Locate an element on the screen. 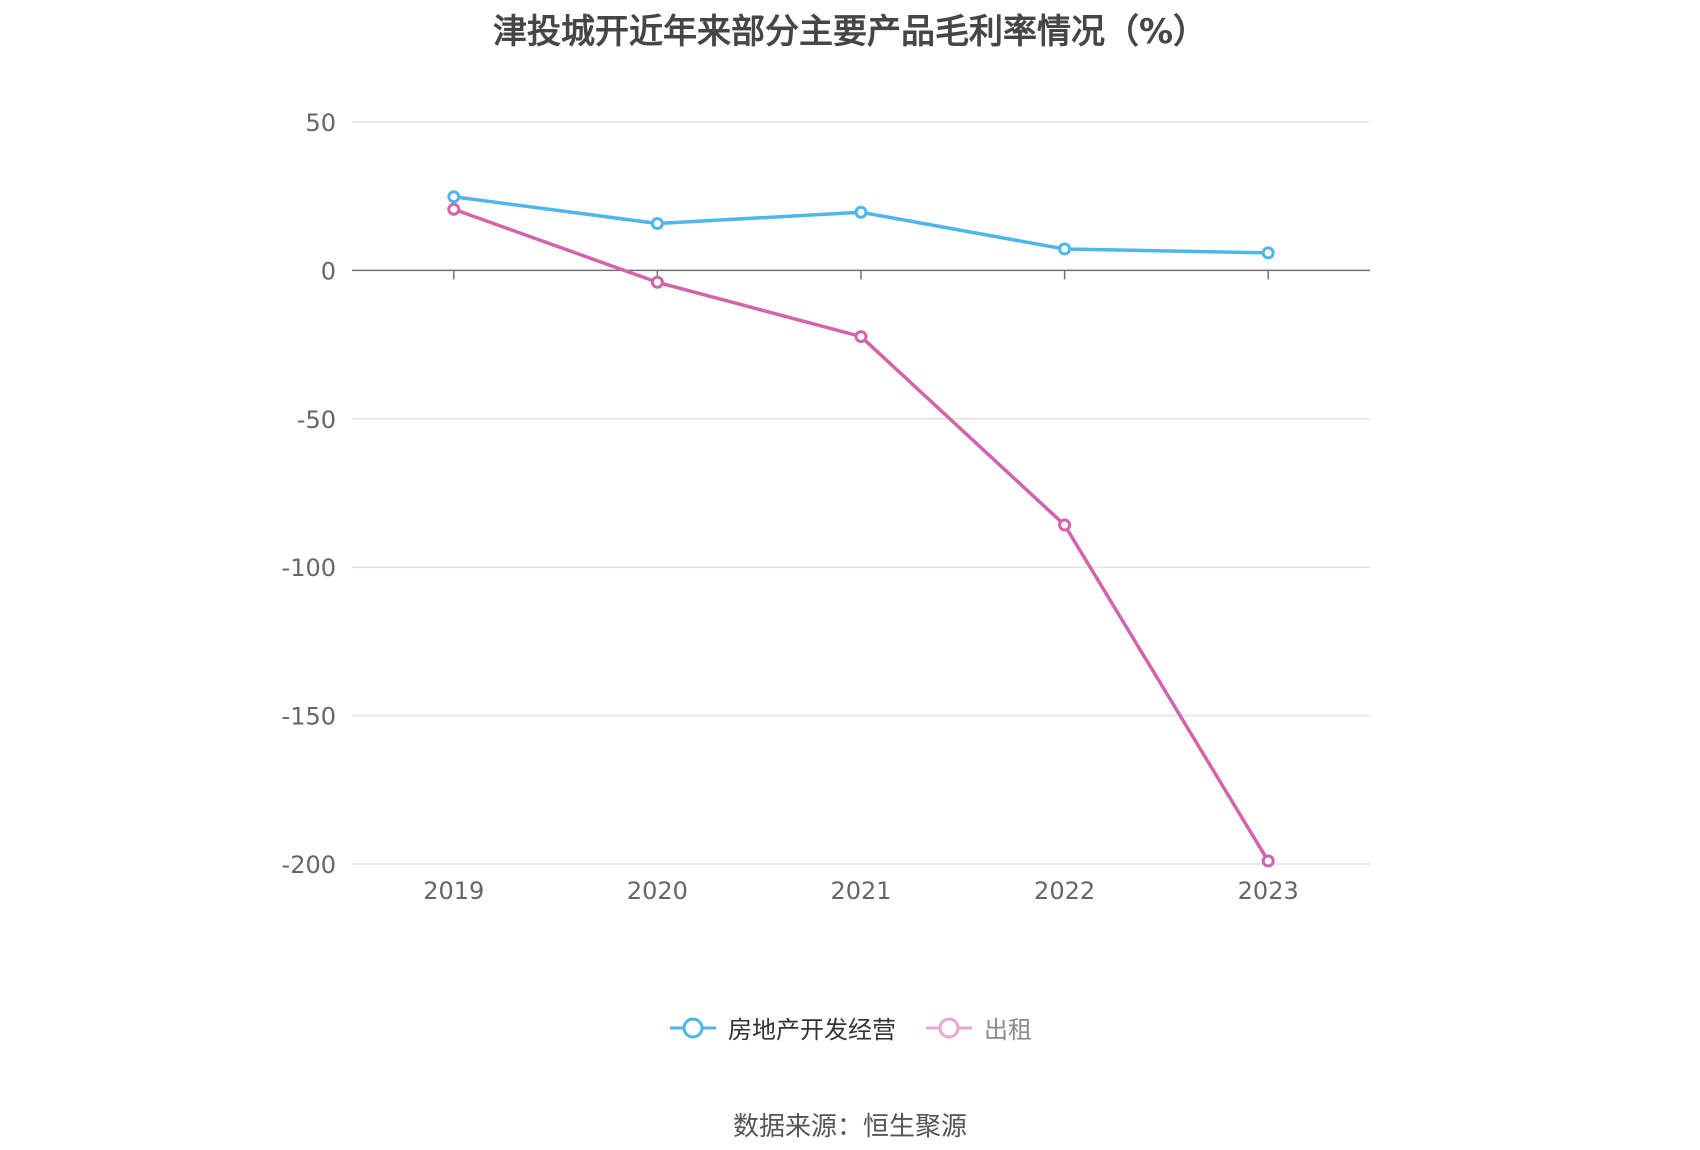  y-tick-label: 0 is located at coordinates (328, 271).